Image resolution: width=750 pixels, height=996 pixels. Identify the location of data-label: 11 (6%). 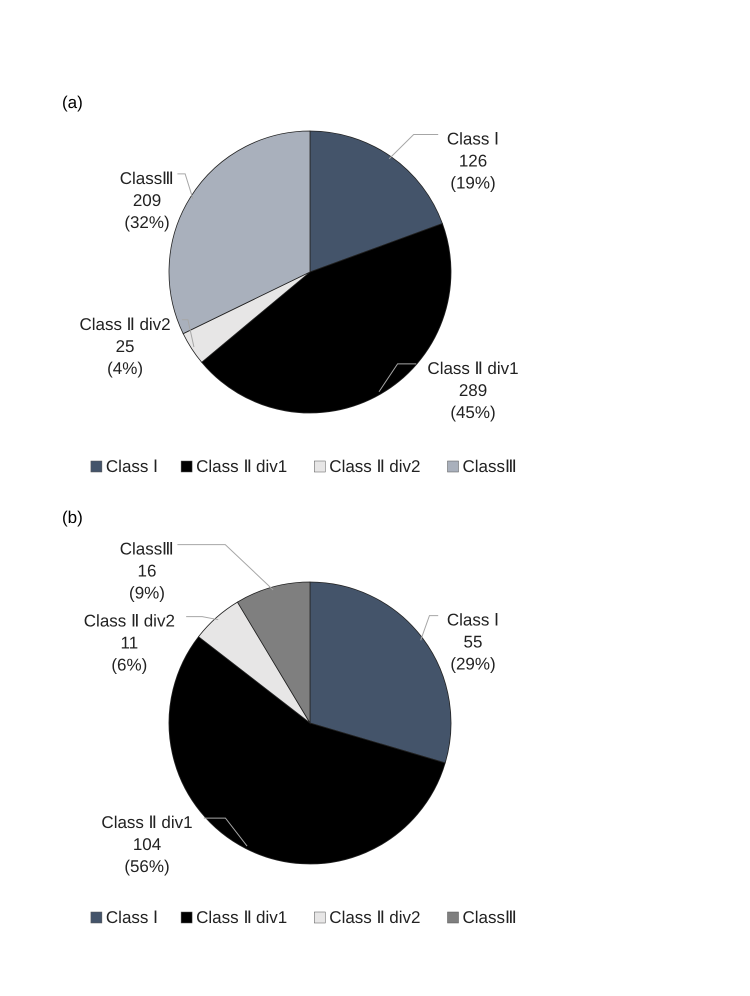
(129, 654).